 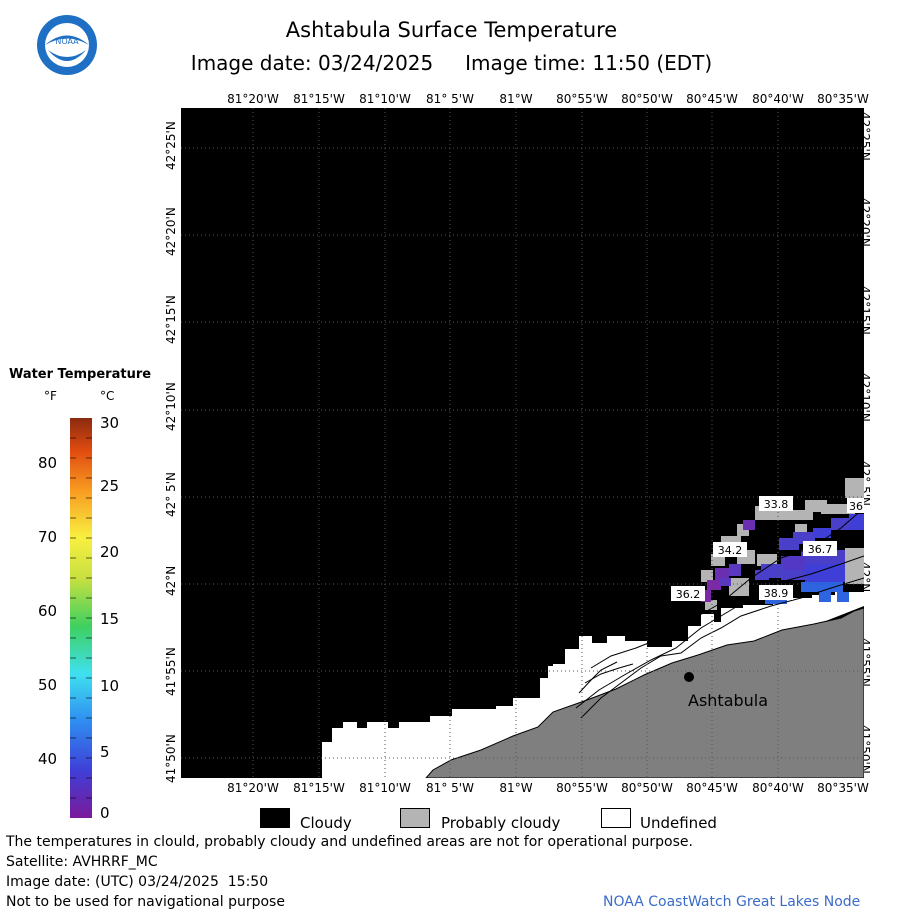 What do you see at coordinates (171, 231) in the screenshot?
I see `lat-tick-left: 42°20'N` at bounding box center [171, 231].